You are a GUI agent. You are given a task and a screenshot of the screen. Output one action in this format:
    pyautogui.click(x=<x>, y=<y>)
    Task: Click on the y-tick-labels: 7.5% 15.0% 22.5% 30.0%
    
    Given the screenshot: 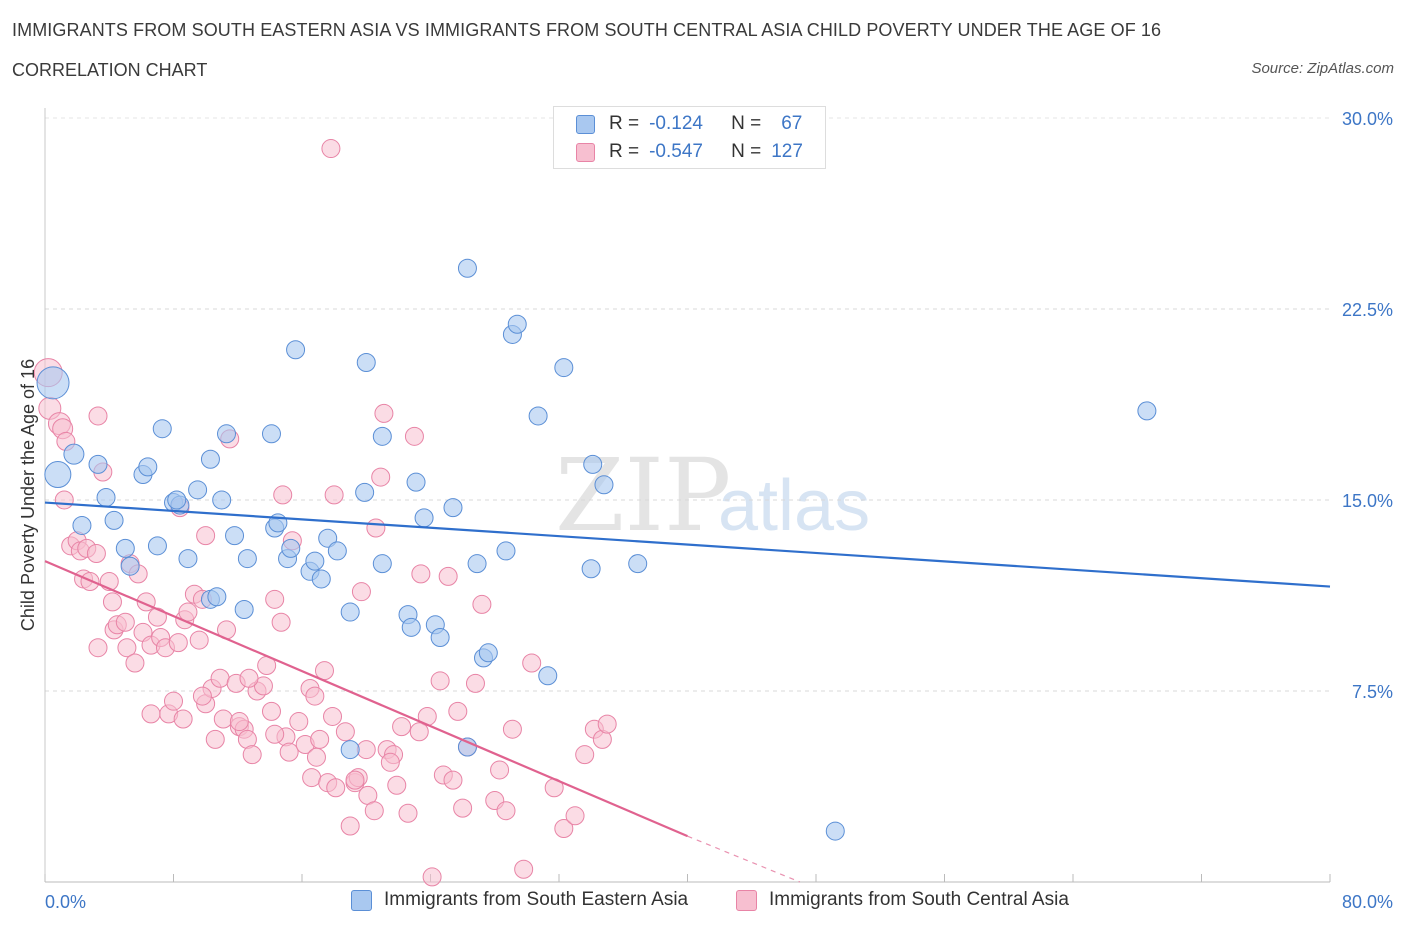 What is the action you would take?
    pyautogui.click(x=1367, y=405)
    